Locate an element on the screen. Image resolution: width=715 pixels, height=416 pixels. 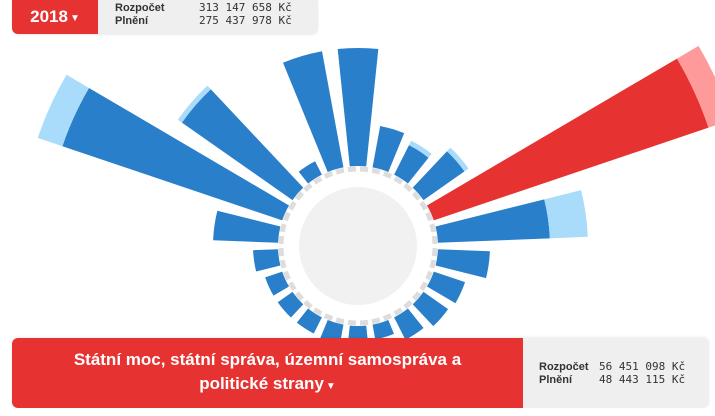
total-budget-row: Rozpočet 313 147 658 Kč is located at coordinates (216, 7).